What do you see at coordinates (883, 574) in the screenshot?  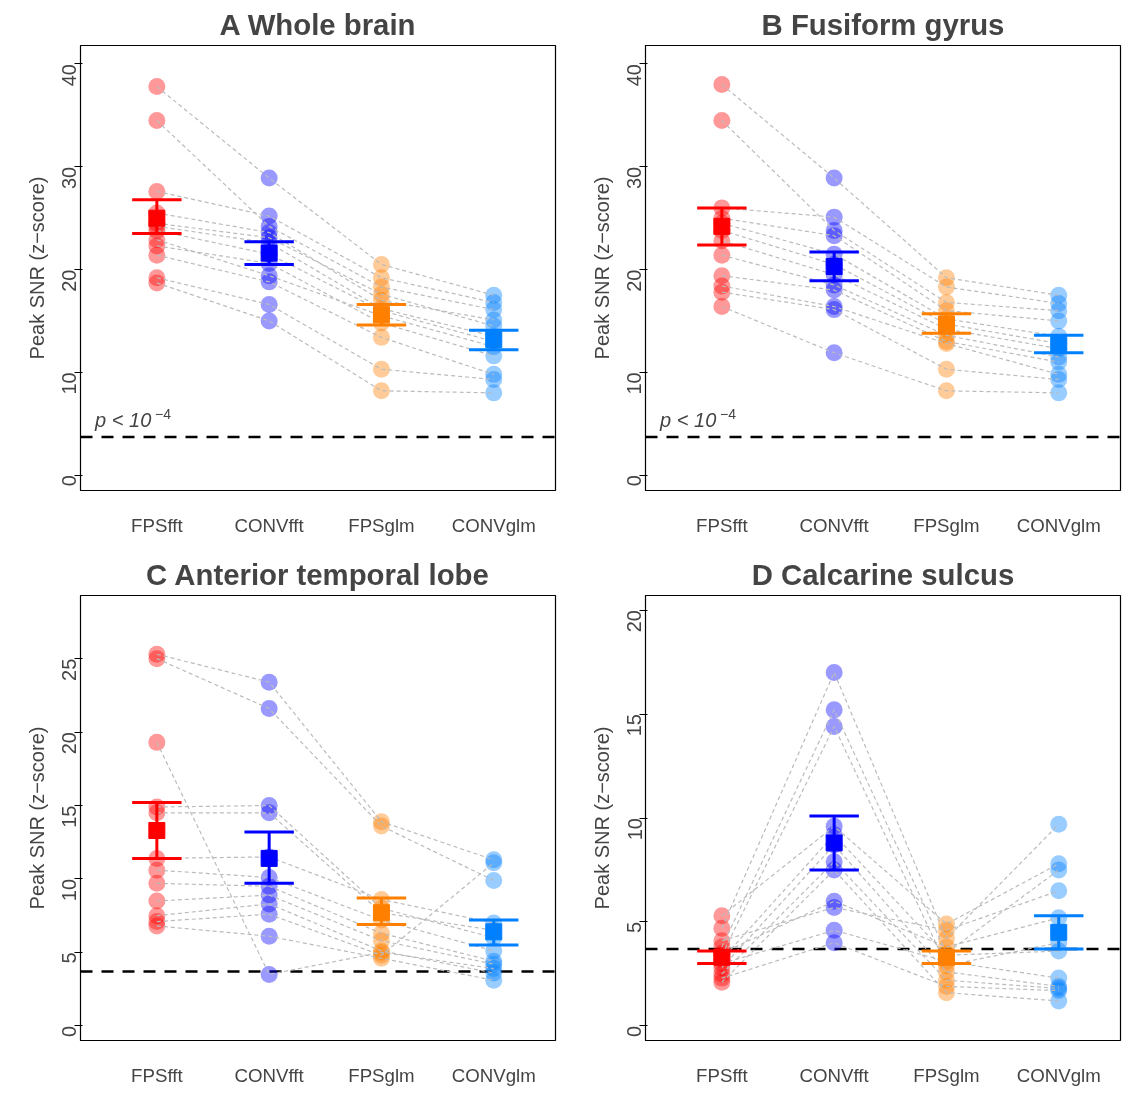 I see `chart-title: D Calcarine sulcus` at bounding box center [883, 574].